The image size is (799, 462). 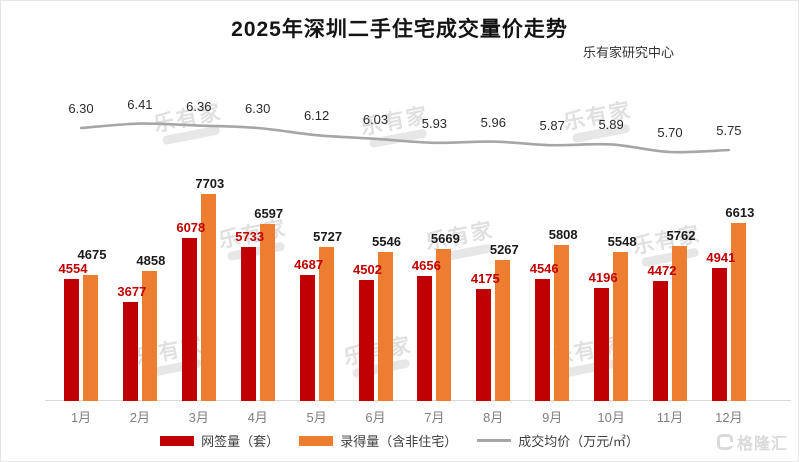 I want to click on value-signed-1月: 4554, so click(x=73, y=268).